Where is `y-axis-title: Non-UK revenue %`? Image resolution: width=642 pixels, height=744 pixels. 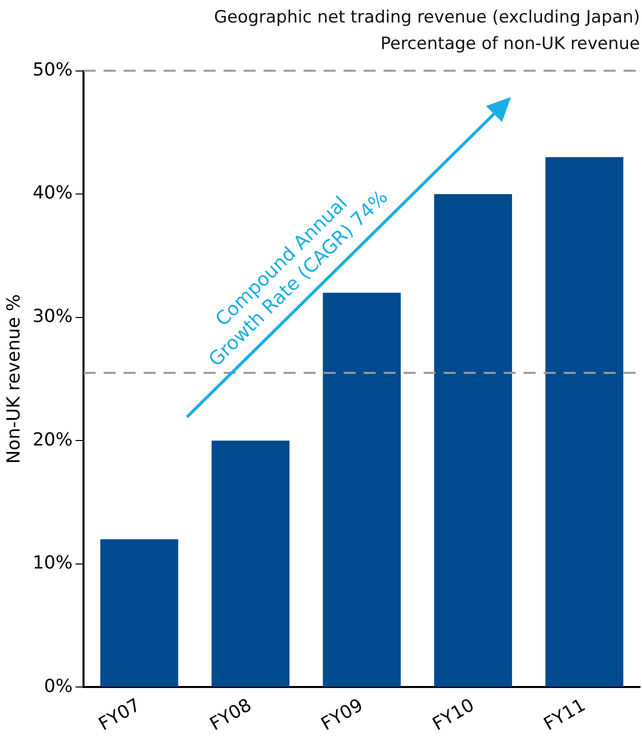
y-axis-title: Non-UK revenue % is located at coordinates (13, 379).